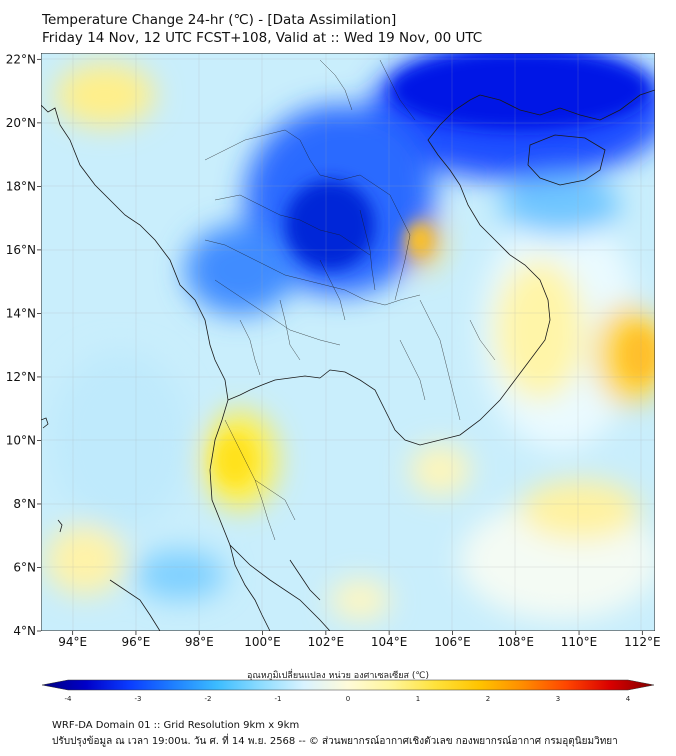  What do you see at coordinates (418, 699) in the screenshot?
I see `colorbar-tick-label: 1` at bounding box center [418, 699].